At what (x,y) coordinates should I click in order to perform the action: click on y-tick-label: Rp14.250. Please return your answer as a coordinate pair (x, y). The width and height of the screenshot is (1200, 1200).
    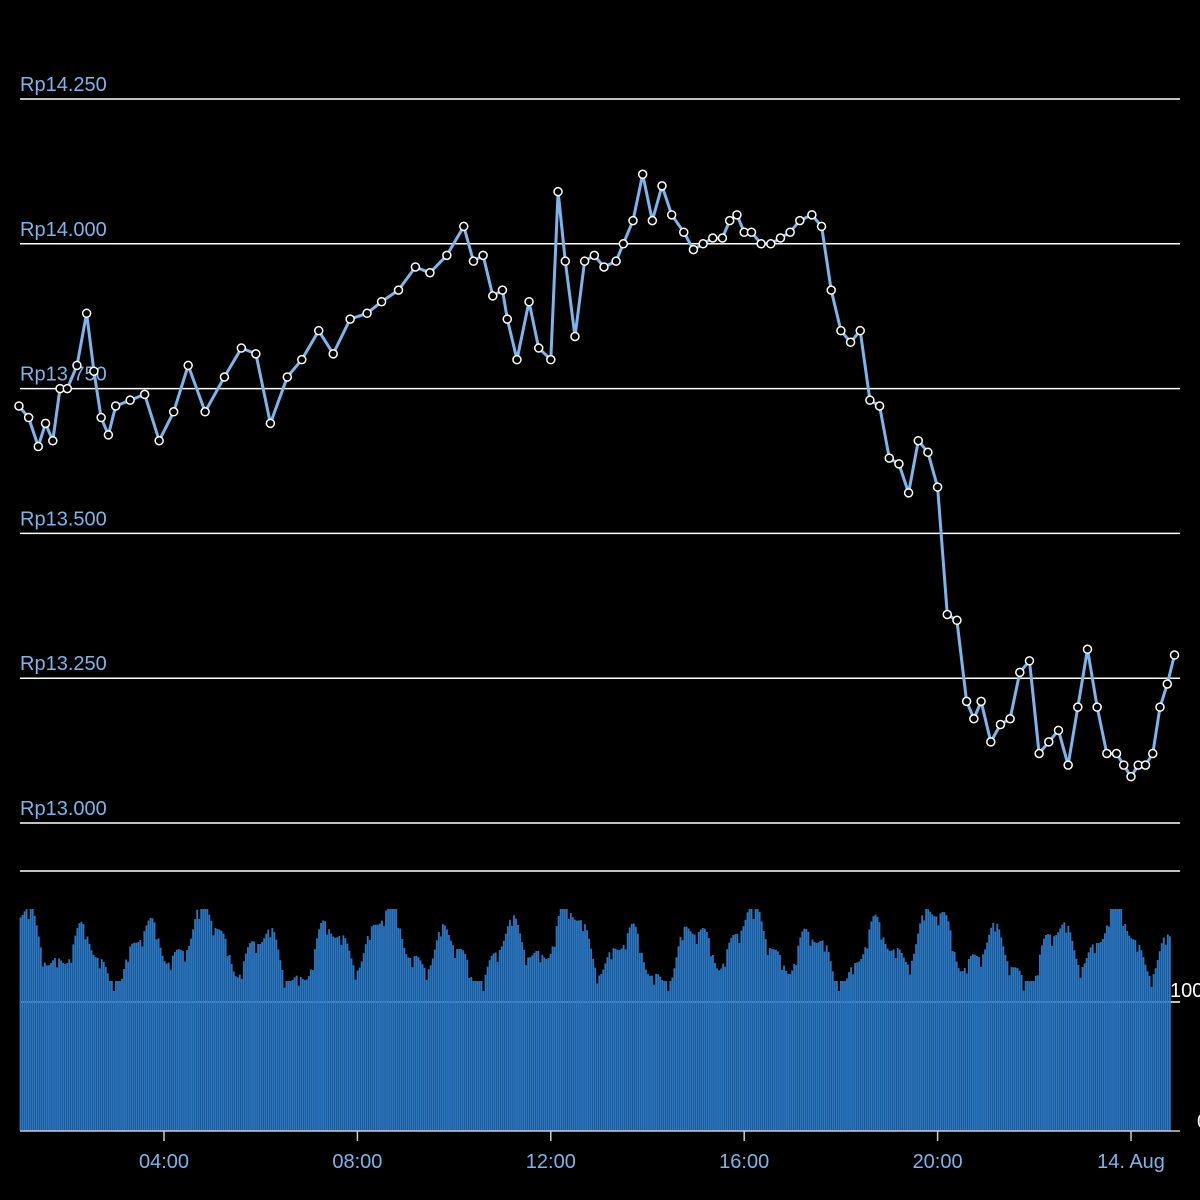
    Looking at the image, I should click on (63, 85).